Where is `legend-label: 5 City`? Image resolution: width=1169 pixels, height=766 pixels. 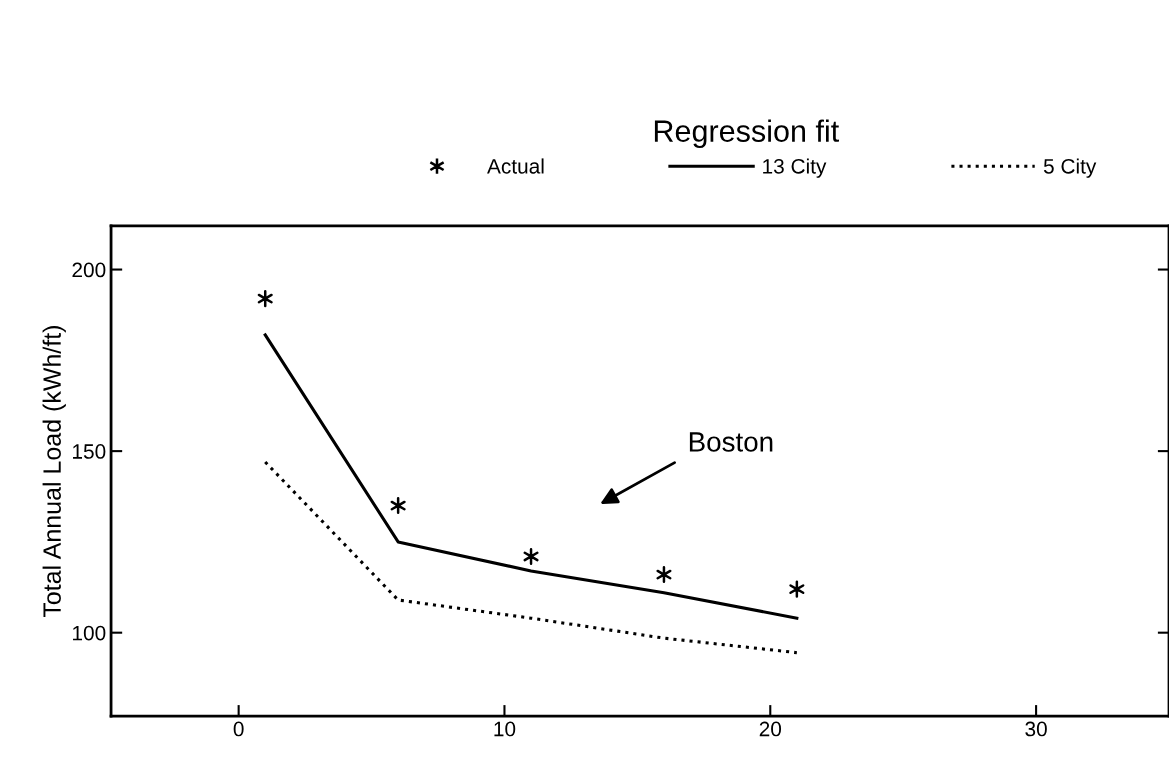 legend-label: 5 City is located at coordinates (1070, 168).